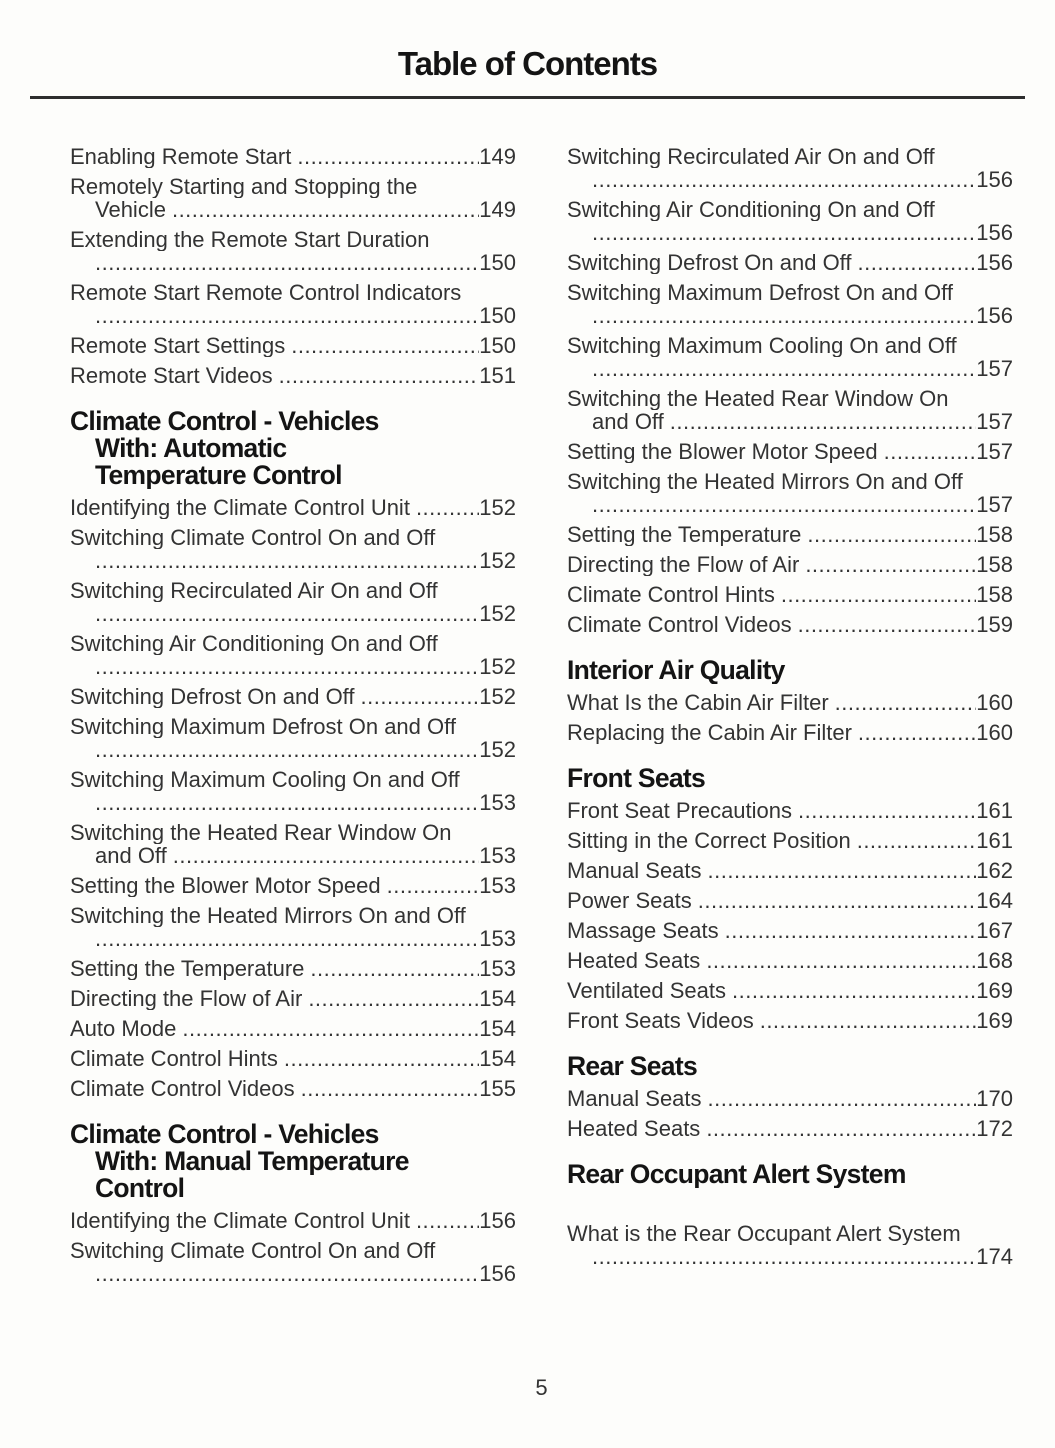 The width and height of the screenshot is (1055, 1448). What do you see at coordinates (647, 990) in the screenshot?
I see `toc-entry-text: Ventilated Seats` at bounding box center [647, 990].